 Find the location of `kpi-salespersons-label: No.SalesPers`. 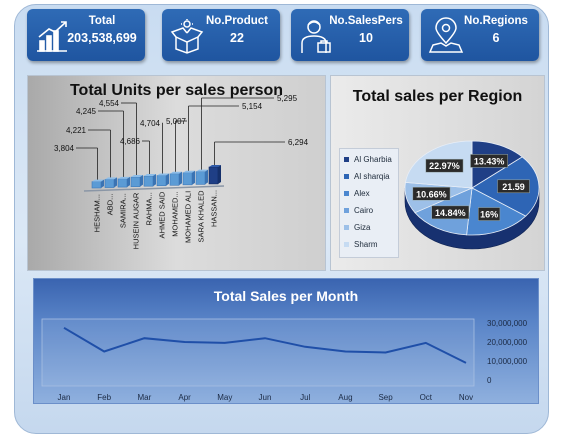

kpi-salespersons-label: No.SalesPers is located at coordinates (366, 21).